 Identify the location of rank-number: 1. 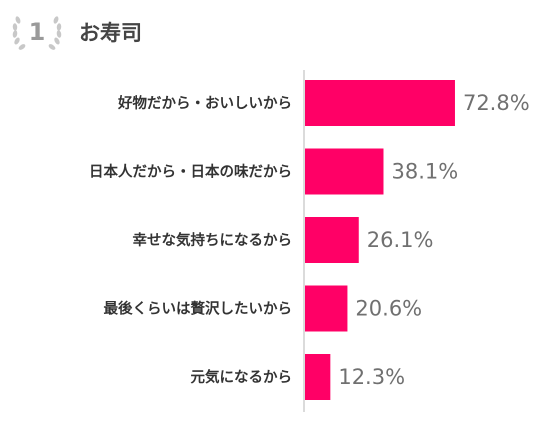
(37, 32).